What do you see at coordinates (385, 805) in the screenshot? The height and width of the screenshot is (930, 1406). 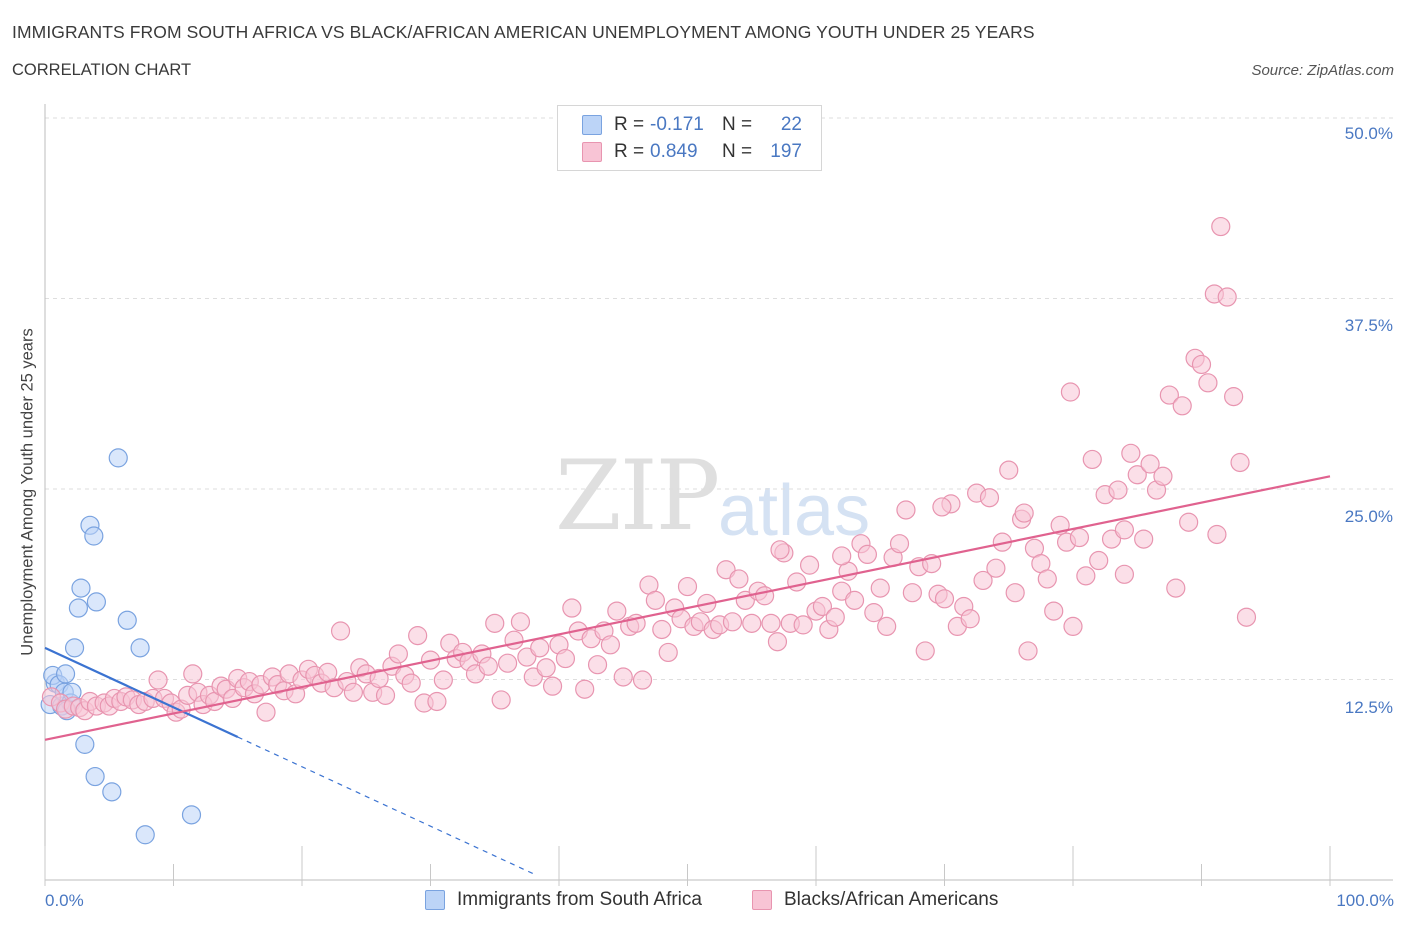 I see `trendline-south-africa-extension` at bounding box center [385, 805].